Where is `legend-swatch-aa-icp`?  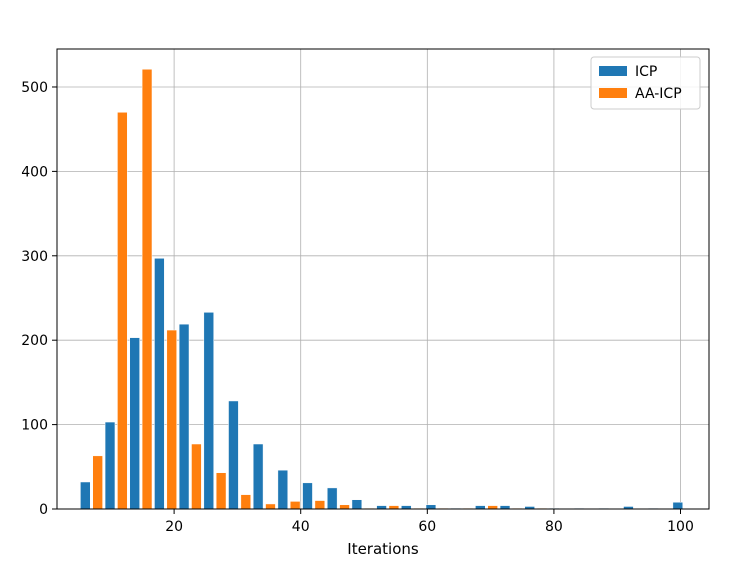 legend-swatch-aa-icp is located at coordinates (613, 93).